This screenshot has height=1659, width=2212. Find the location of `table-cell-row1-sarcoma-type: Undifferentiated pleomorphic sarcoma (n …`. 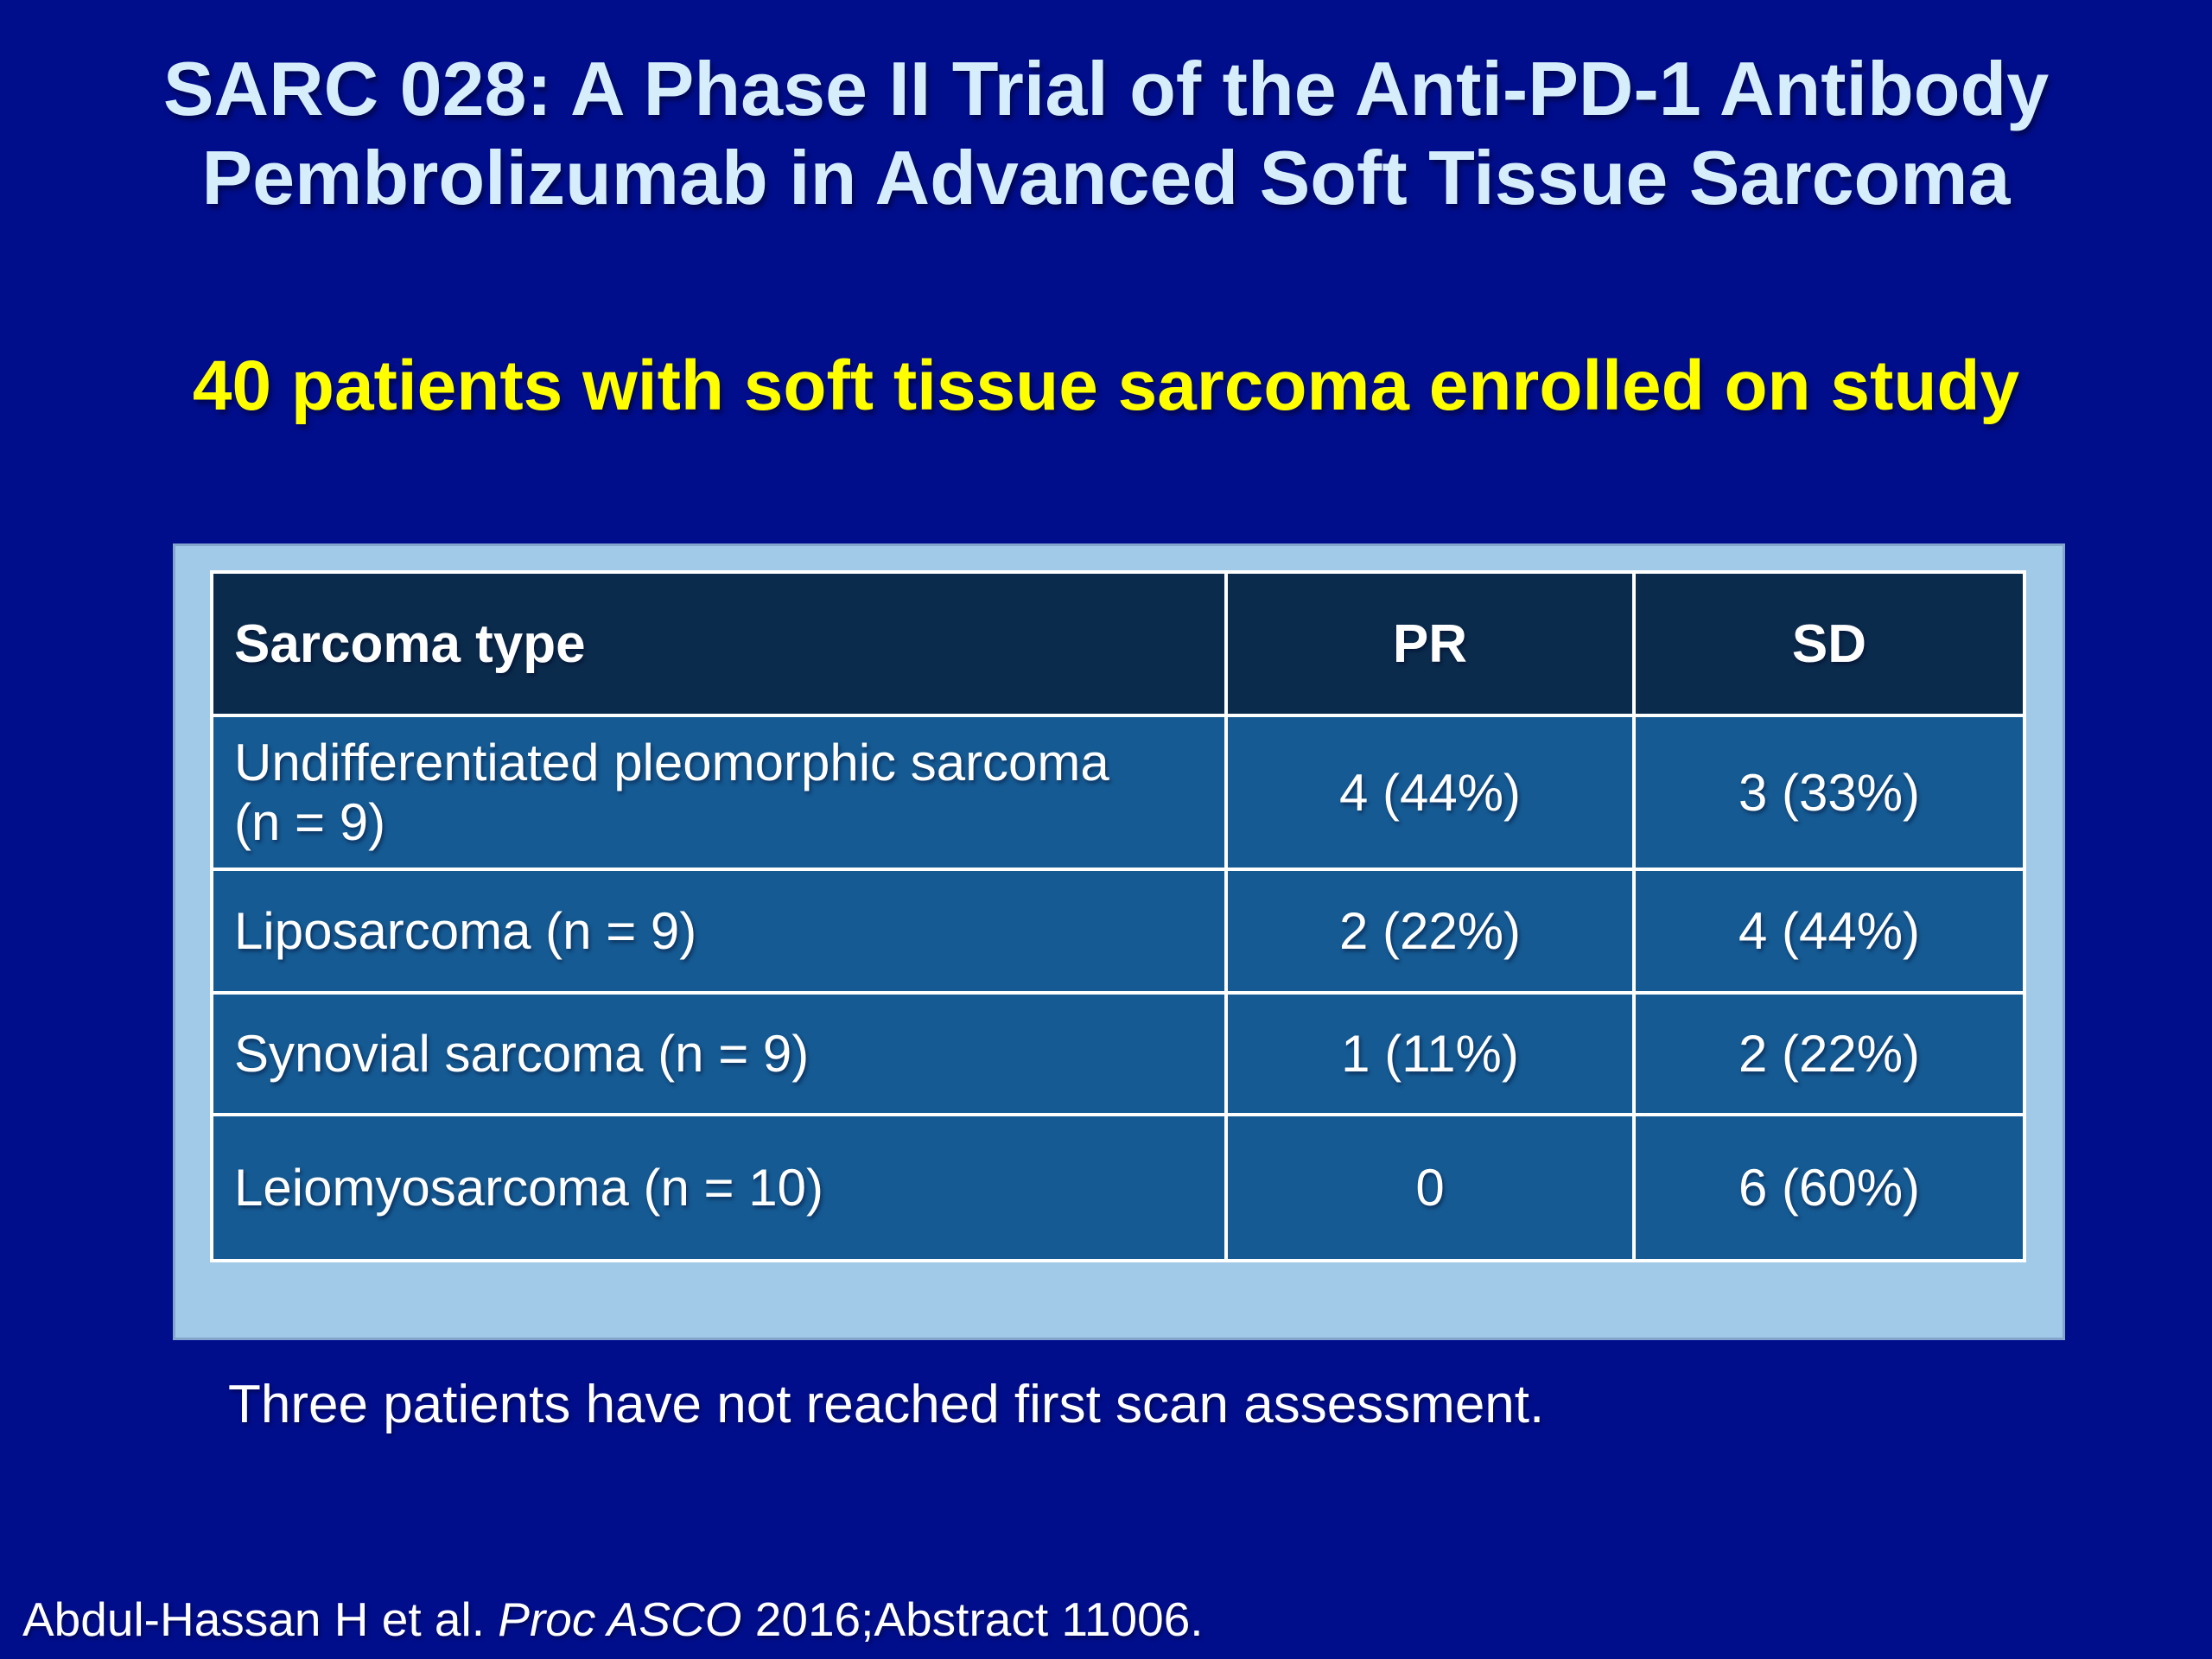

table-cell-row1-sarcoma-type: Undifferentiated pleomorphic sarcoma (n … is located at coordinates (718, 792).